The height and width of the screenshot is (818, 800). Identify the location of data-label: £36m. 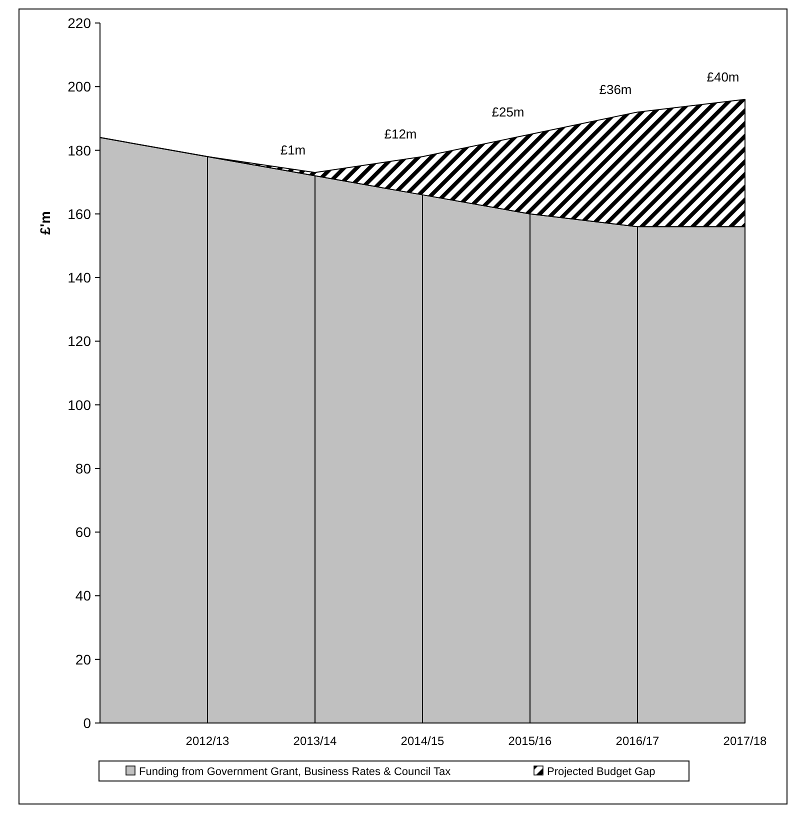
(615, 90).